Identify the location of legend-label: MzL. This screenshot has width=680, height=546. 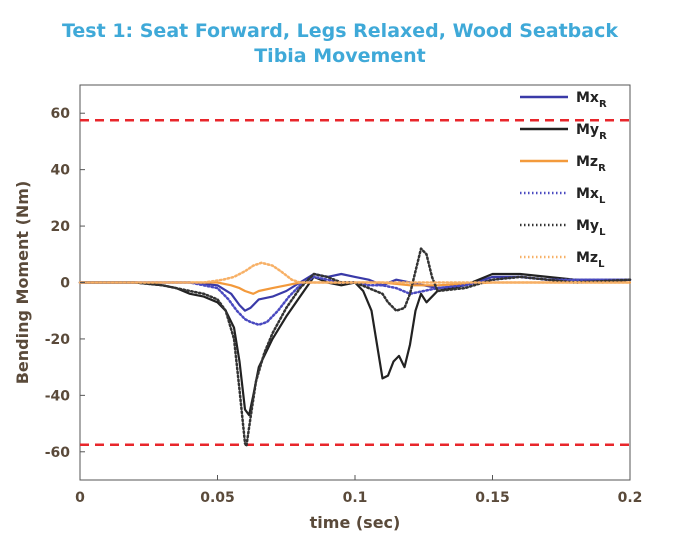
(590, 260).